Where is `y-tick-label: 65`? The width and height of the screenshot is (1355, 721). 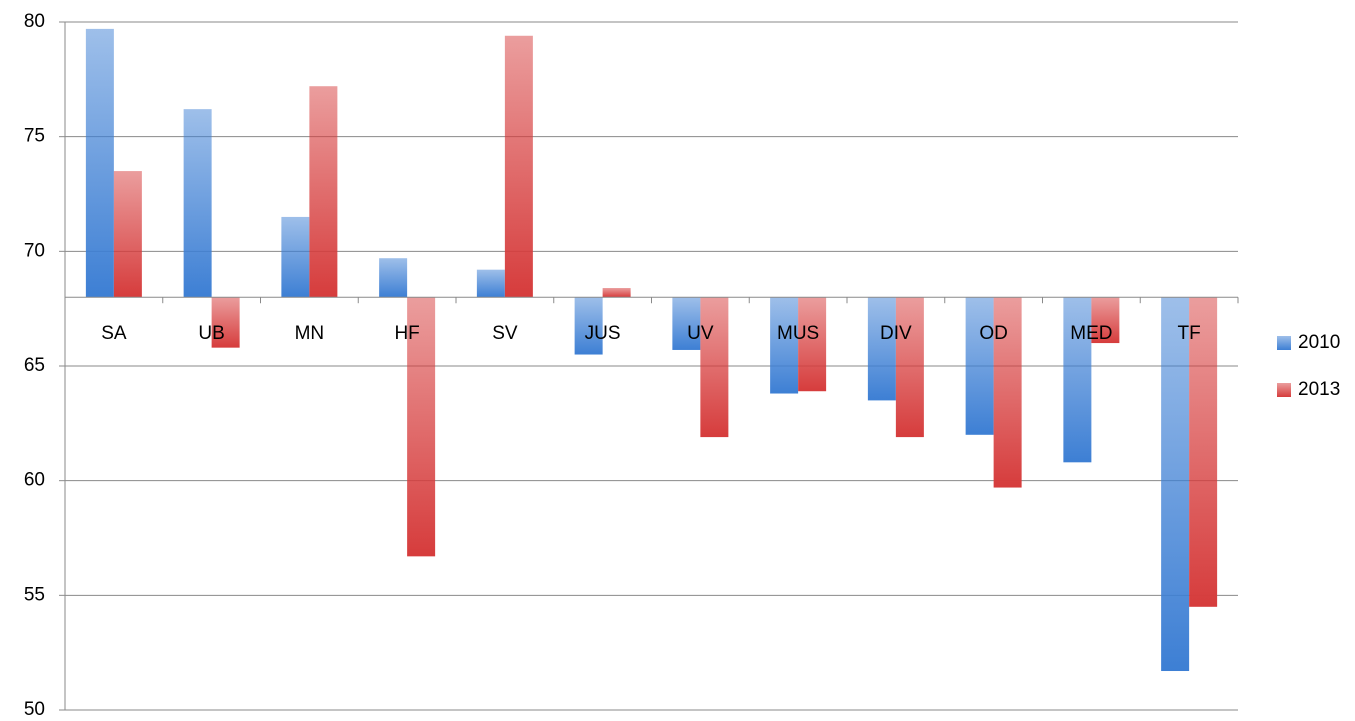
y-tick-label: 65 is located at coordinates (34, 365).